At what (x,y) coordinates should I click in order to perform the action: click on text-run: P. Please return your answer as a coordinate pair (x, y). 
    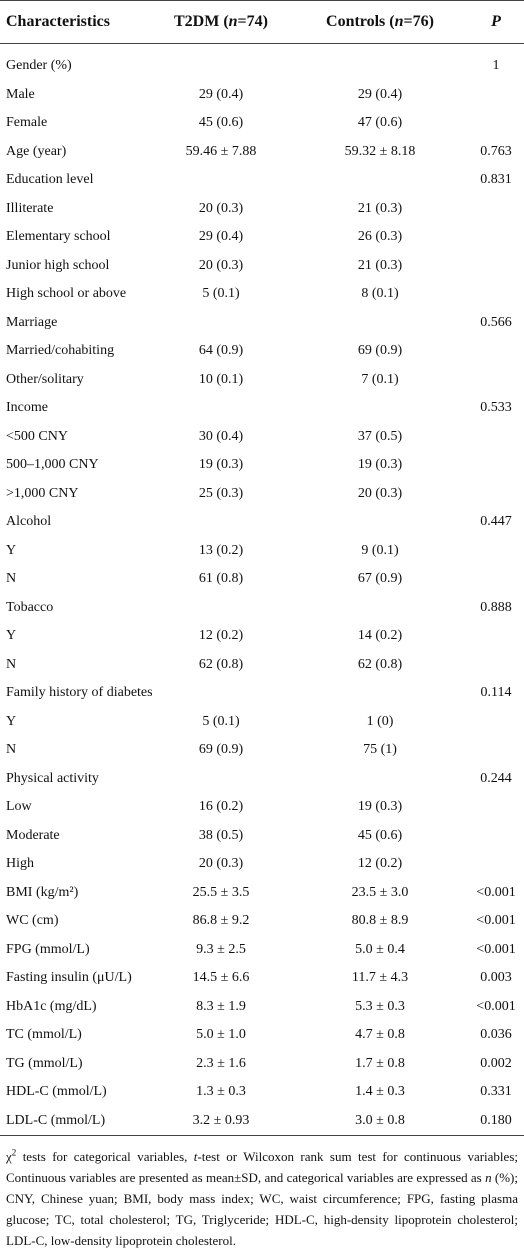
    Looking at the image, I should click on (496, 21).